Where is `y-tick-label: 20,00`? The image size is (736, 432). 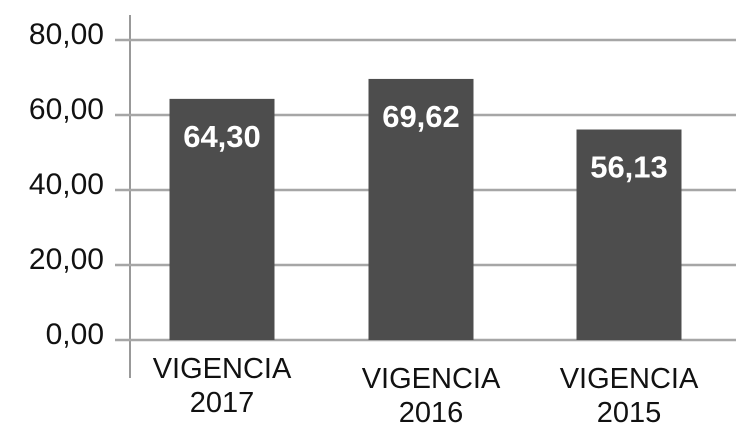 y-tick-label: 20,00 is located at coordinates (66, 259).